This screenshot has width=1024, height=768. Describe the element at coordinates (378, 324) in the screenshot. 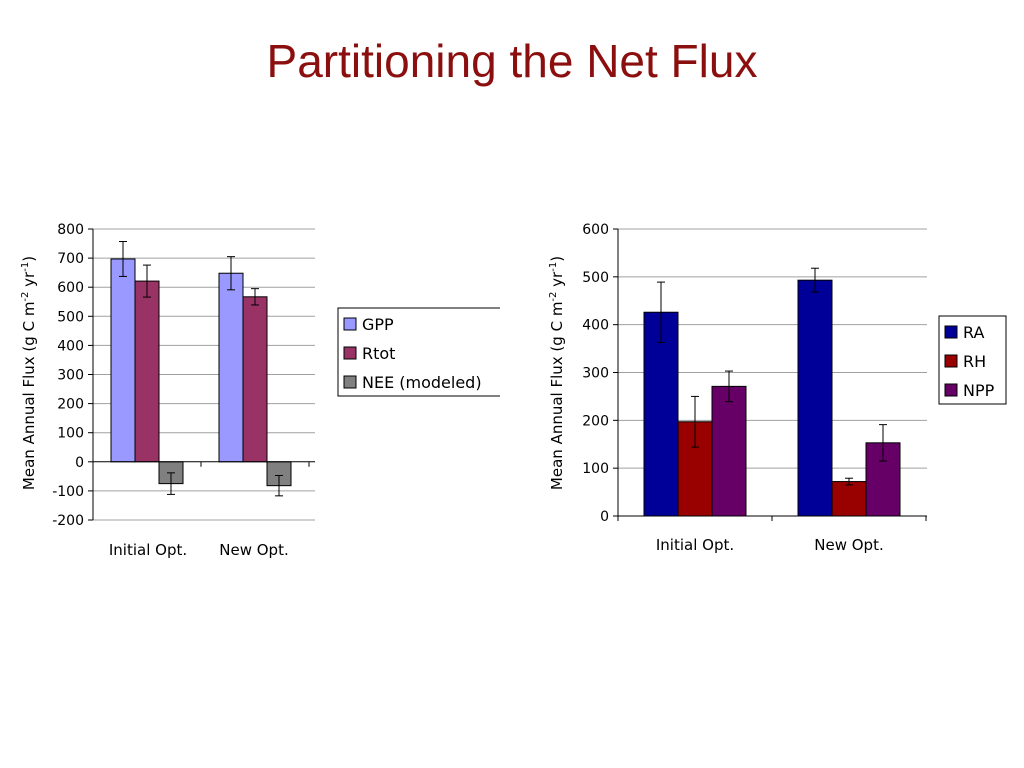

I see `legend-label: GPP` at that location.